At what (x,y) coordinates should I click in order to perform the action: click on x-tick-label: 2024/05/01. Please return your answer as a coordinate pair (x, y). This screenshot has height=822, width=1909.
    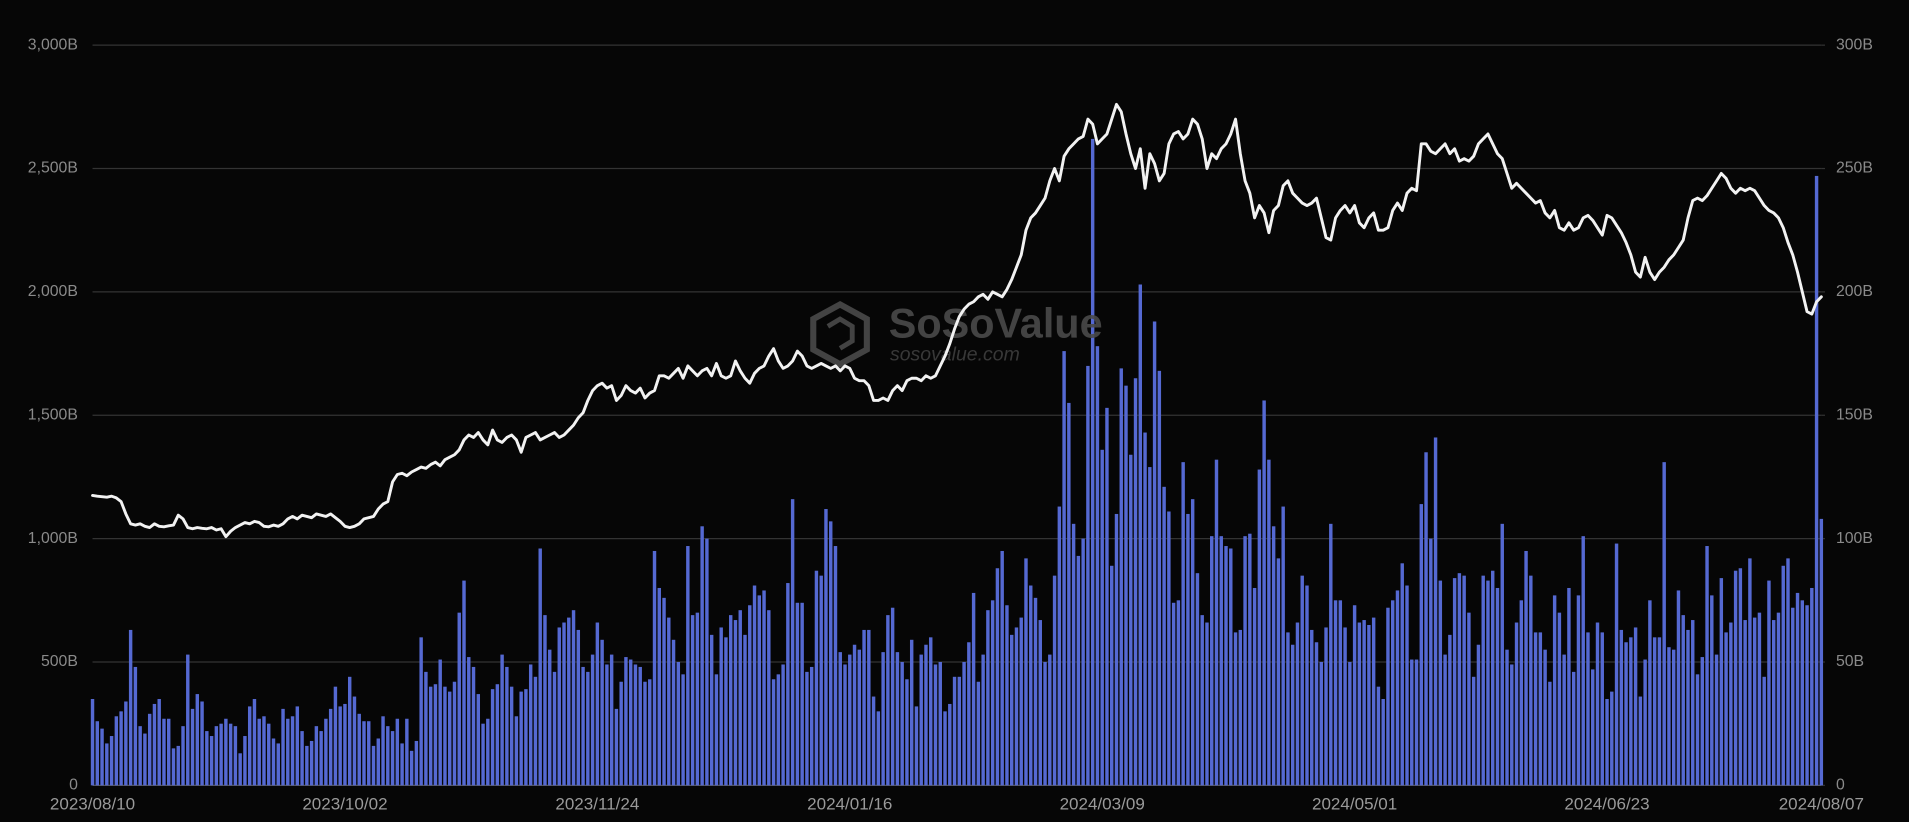
    Looking at the image, I should click on (1354, 803).